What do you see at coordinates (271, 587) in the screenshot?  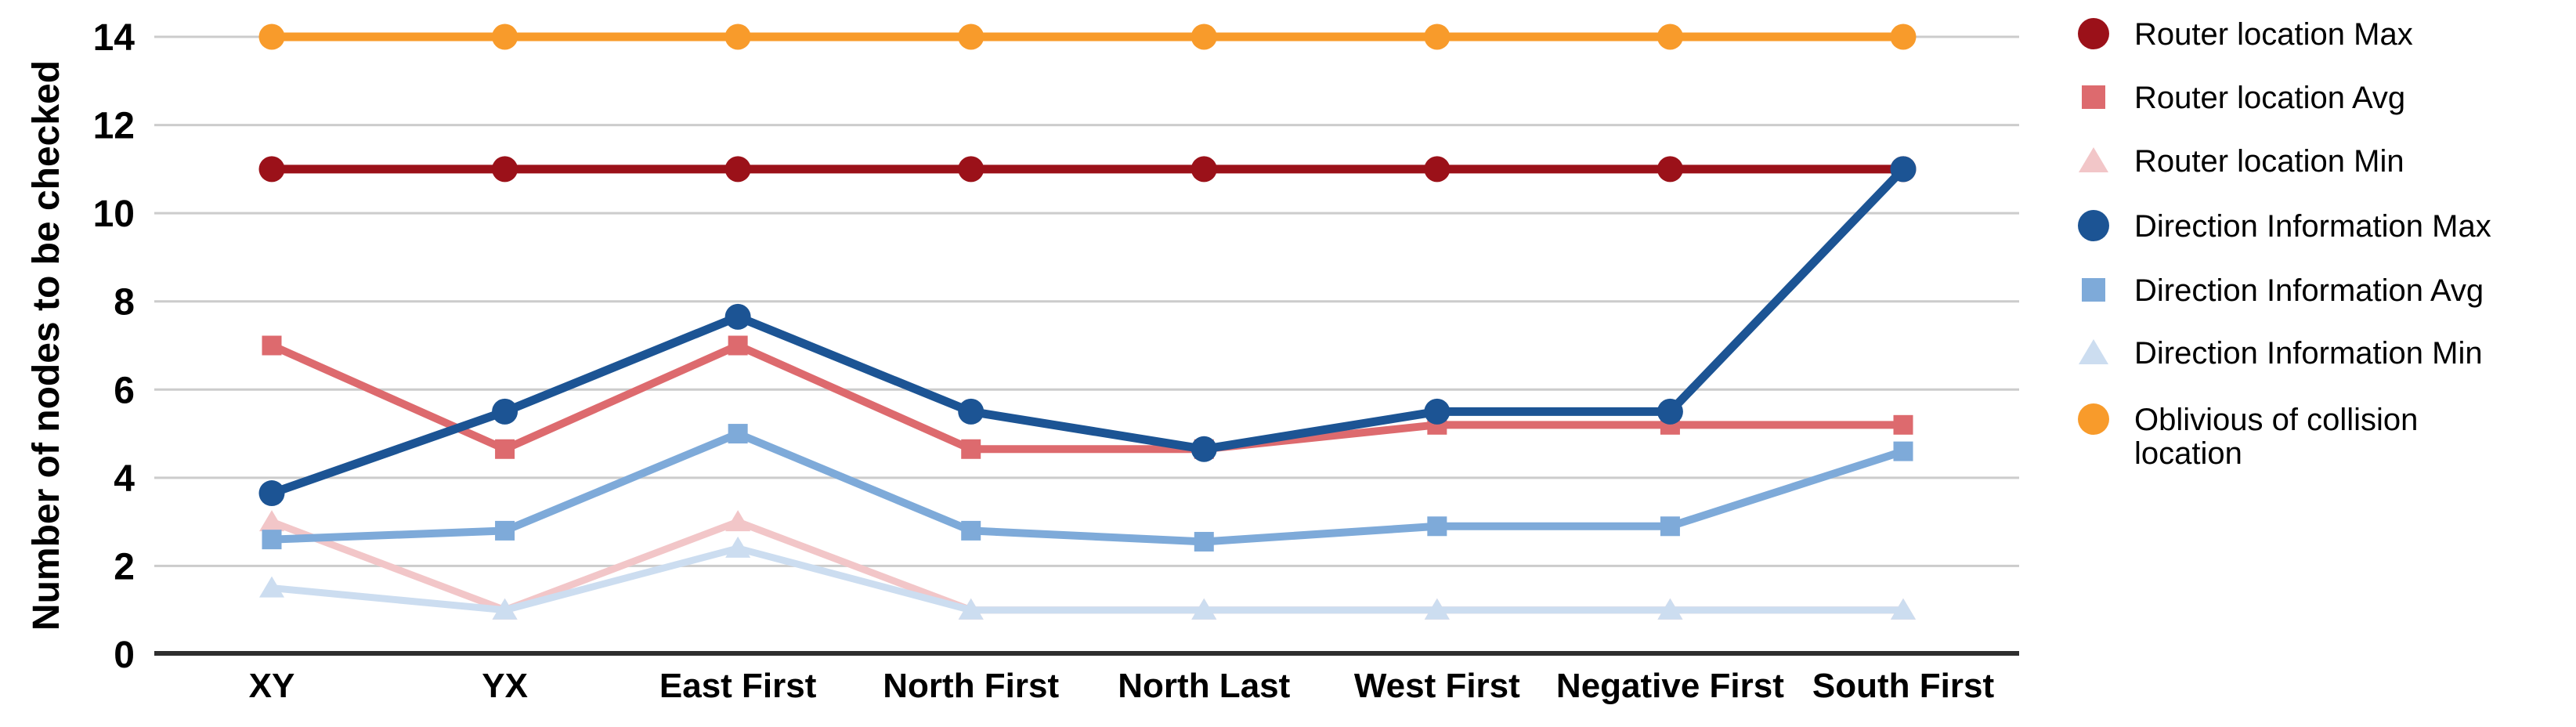 I see `data-point-direction-information-min-xy` at bounding box center [271, 587].